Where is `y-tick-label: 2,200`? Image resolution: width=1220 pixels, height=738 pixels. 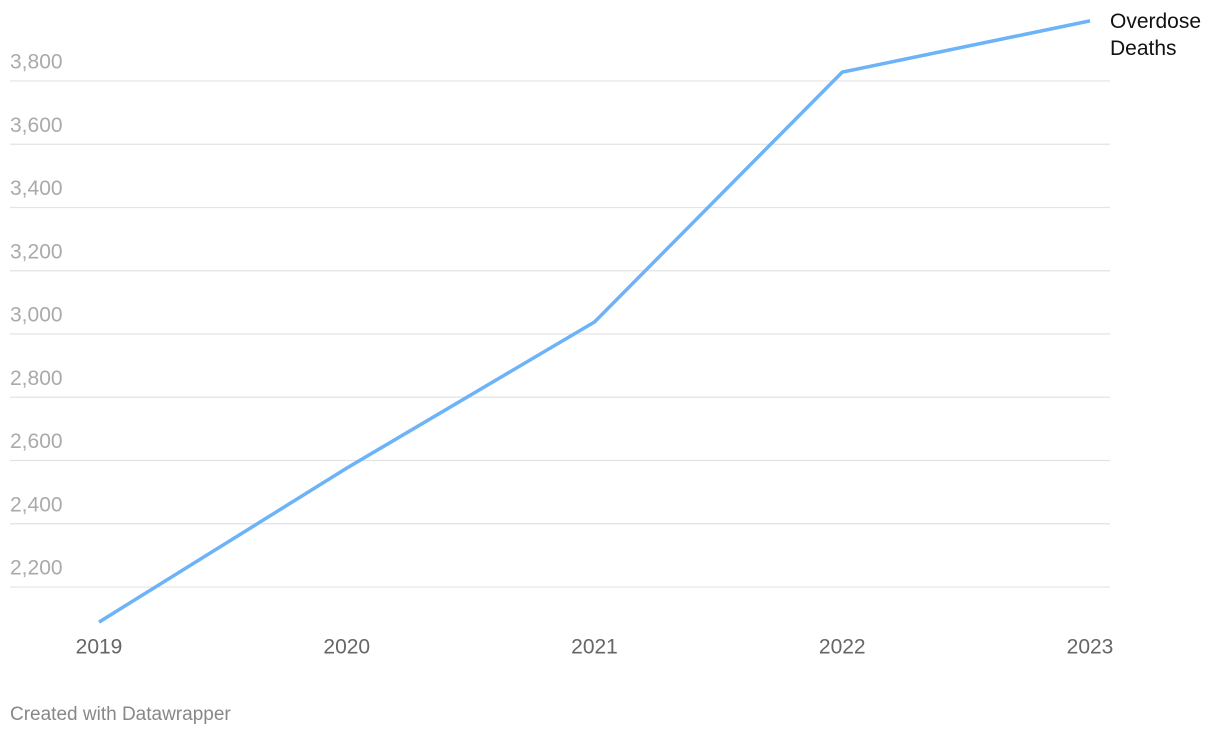
y-tick-label: 2,200 is located at coordinates (36, 568).